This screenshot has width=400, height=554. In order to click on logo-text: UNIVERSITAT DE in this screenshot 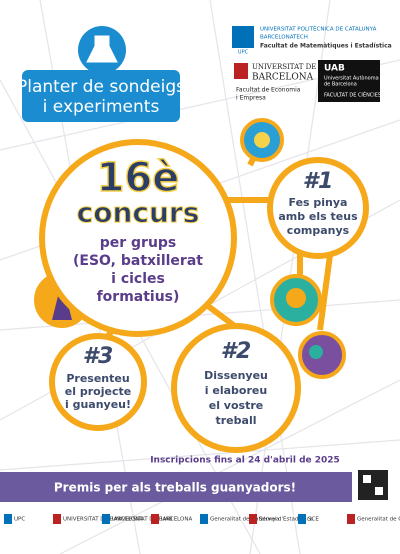, I will do `click(284, 67)`.